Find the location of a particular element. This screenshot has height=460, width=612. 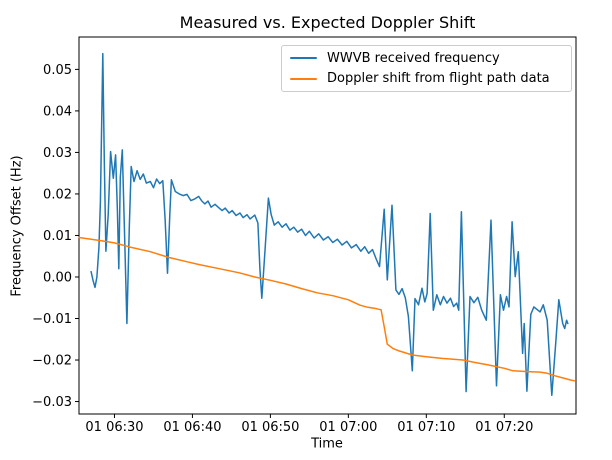

legend-label: Doppler shift from flight path data is located at coordinates (438, 79).